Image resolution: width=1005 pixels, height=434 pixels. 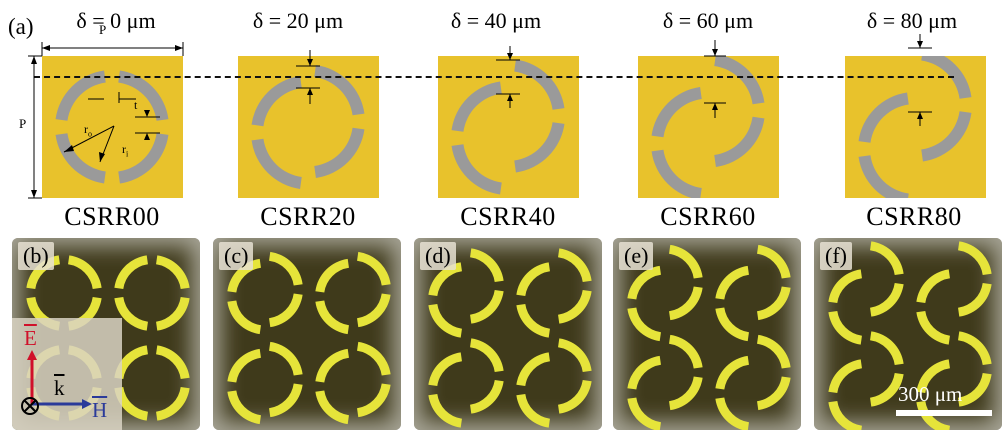 I want to click on design-cell-csrr60, so click(x=708, y=127).